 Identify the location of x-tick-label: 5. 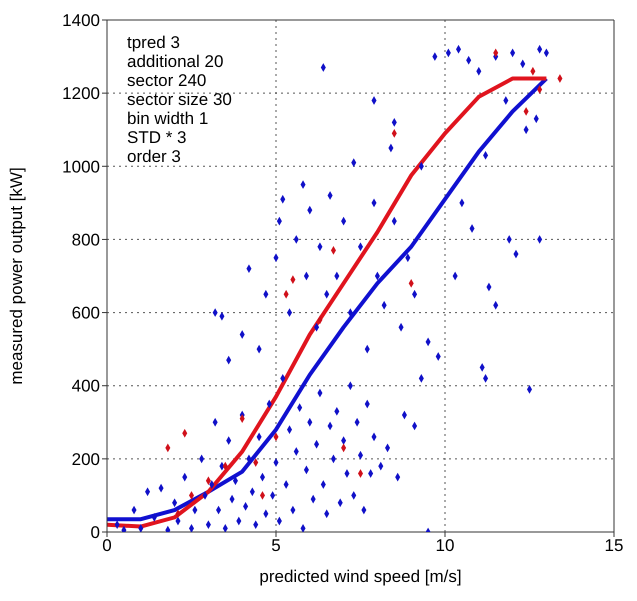
(276, 546).